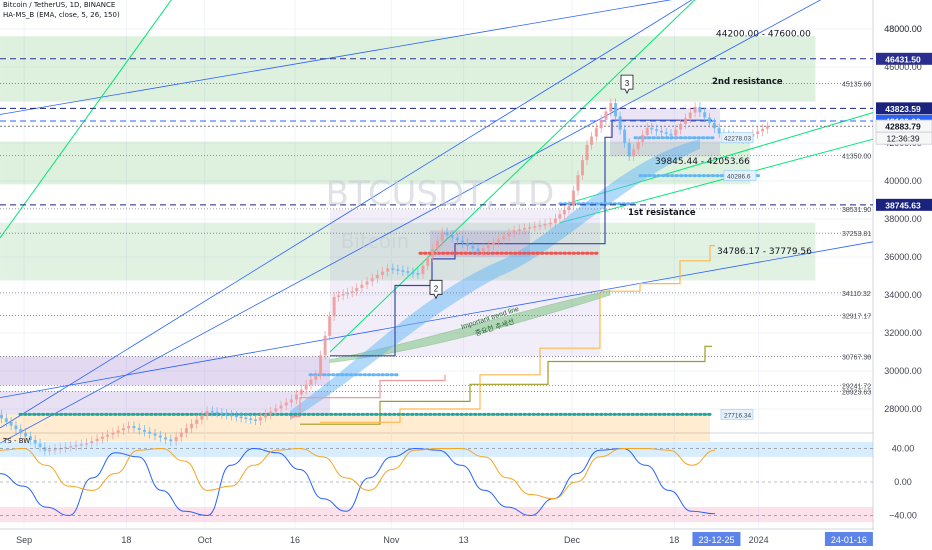 The image size is (932, 550). Describe the element at coordinates (437, 540) in the screenshot. I see `xaxis-bg` at that location.